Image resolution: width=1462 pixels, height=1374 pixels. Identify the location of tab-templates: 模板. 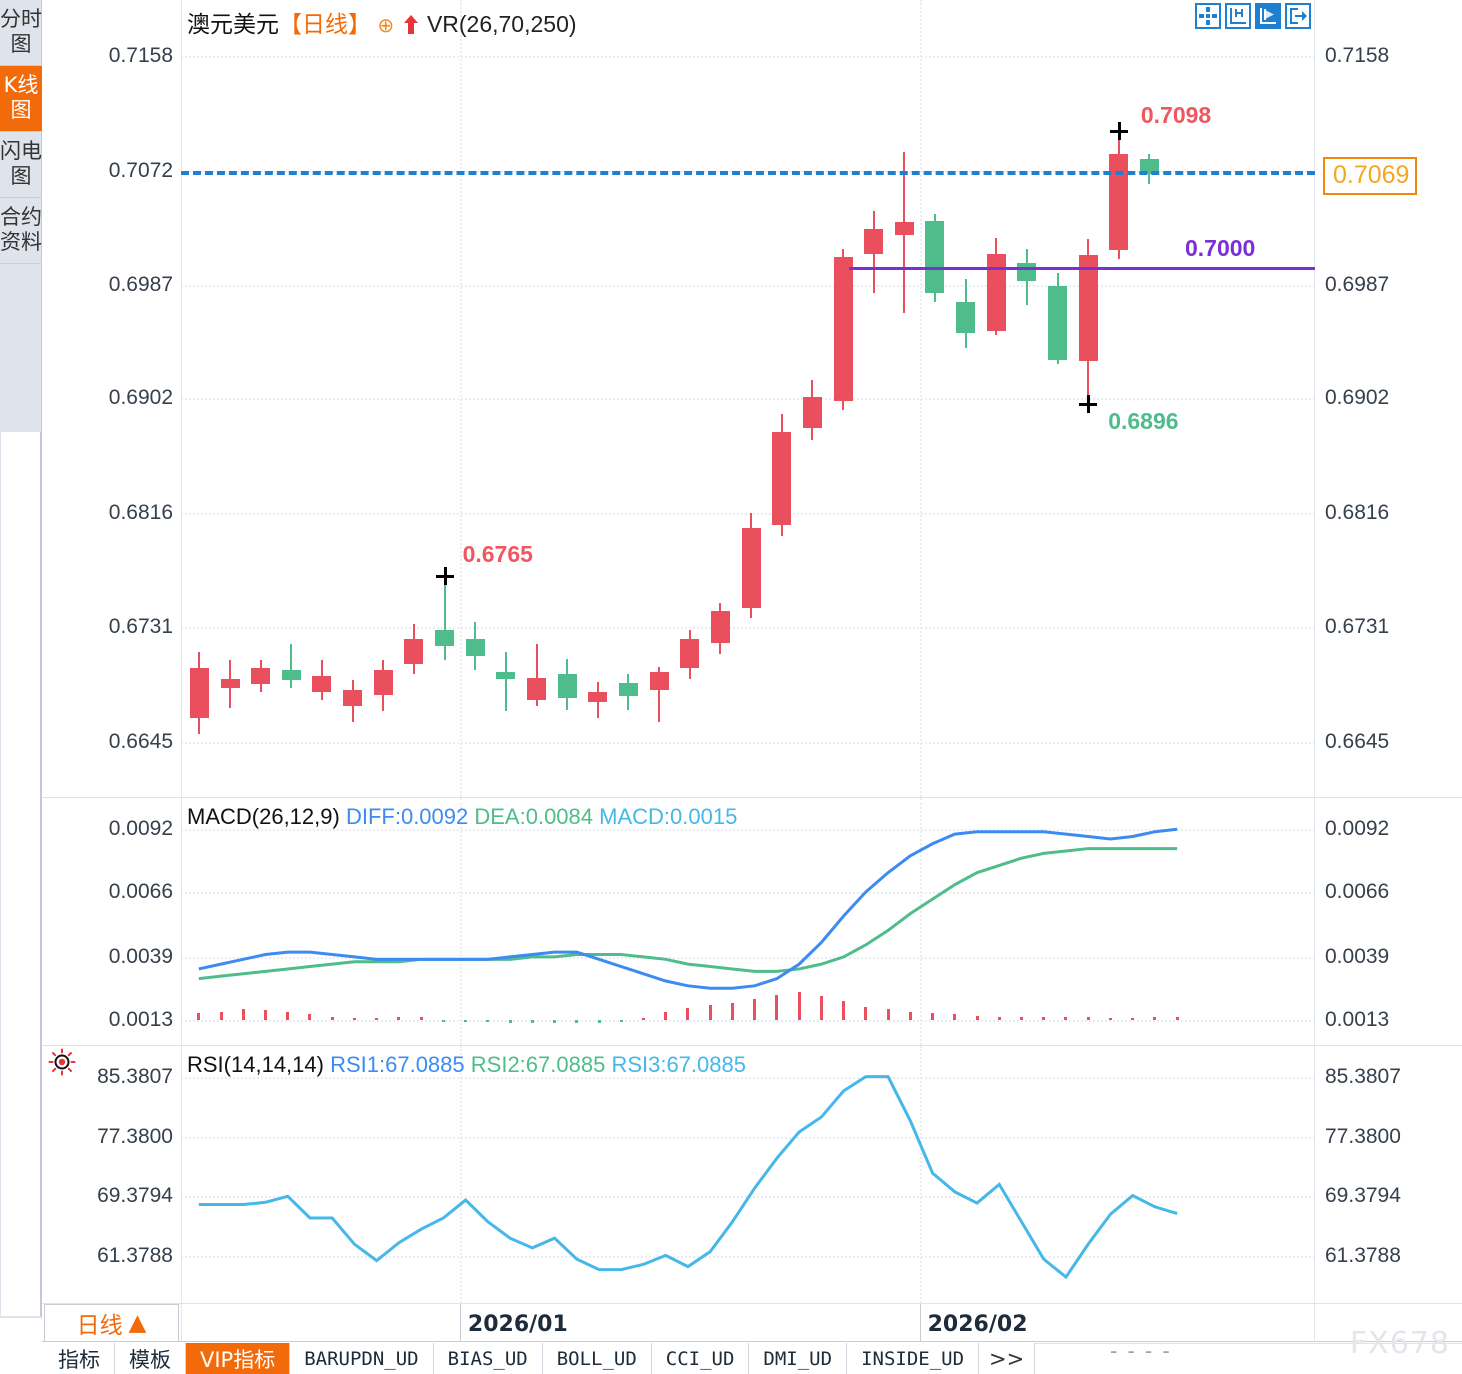
(150, 1358).